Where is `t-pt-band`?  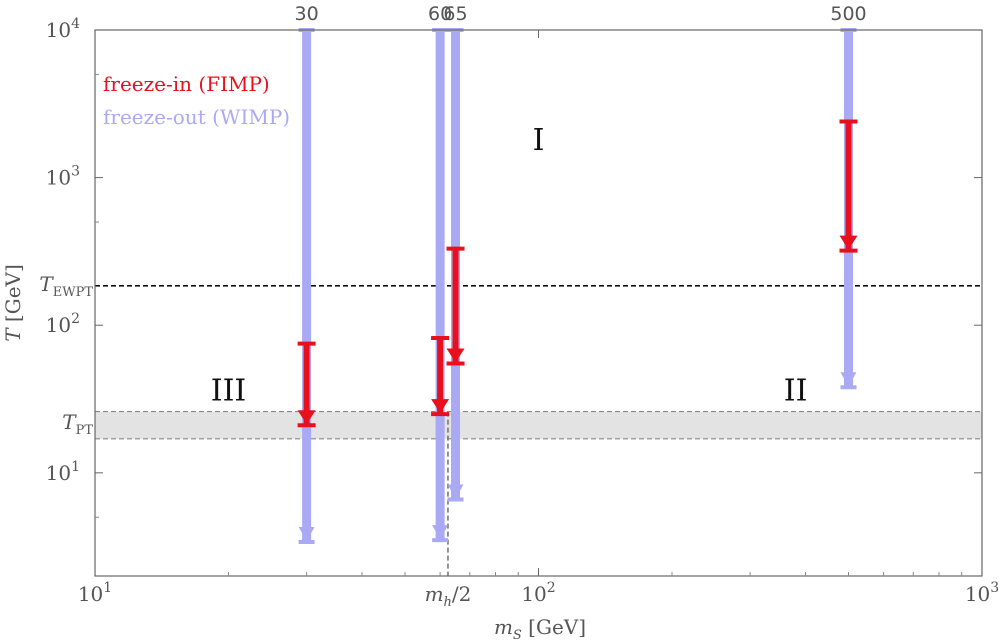
t-pt-band is located at coordinates (538, 425).